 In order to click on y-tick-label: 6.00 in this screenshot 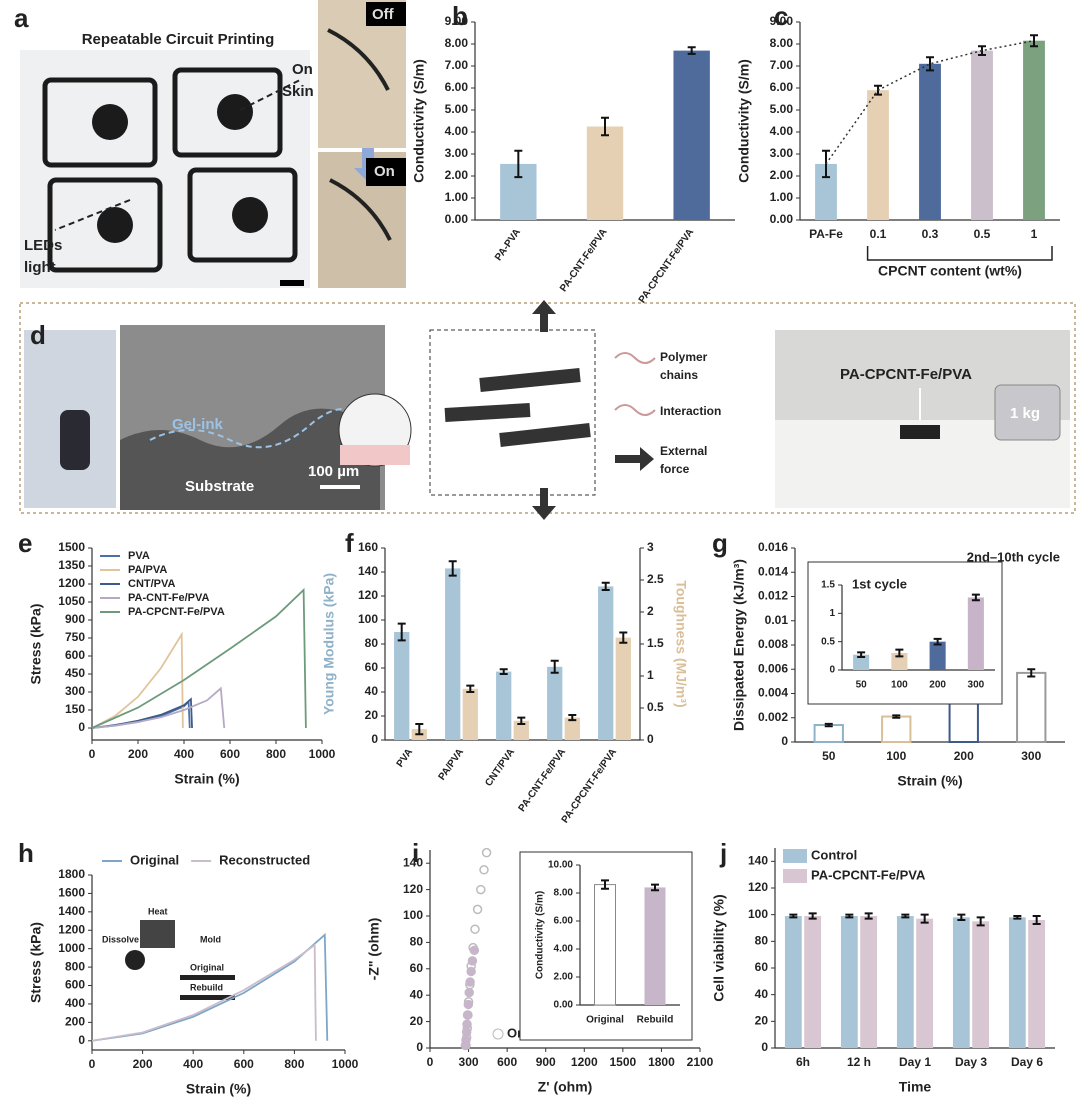, I will do `click(457, 87)`.